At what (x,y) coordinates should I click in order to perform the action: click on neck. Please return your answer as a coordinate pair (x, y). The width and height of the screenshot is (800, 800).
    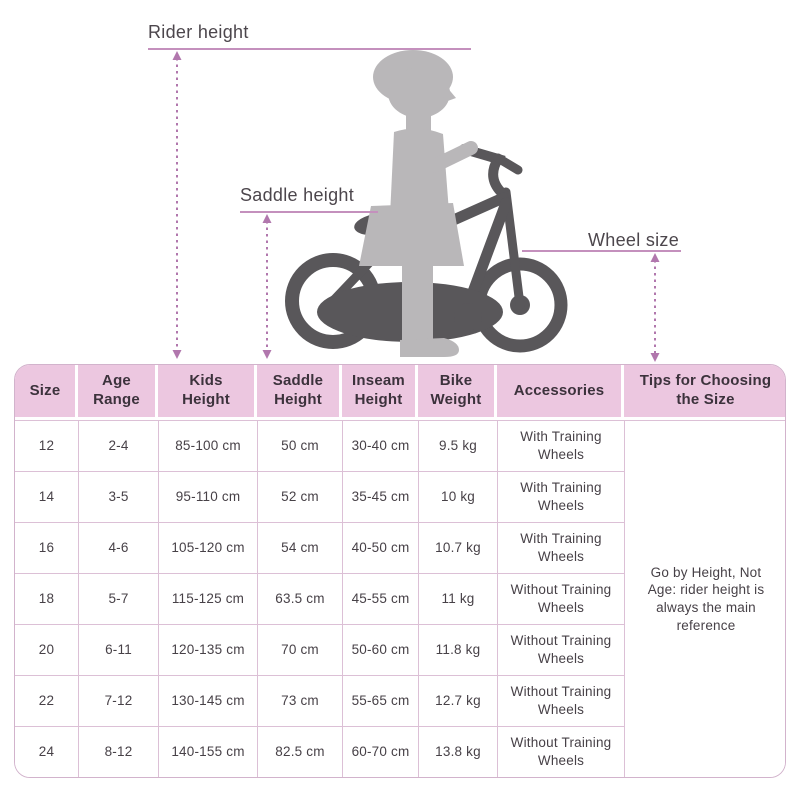
    Looking at the image, I should click on (418, 122).